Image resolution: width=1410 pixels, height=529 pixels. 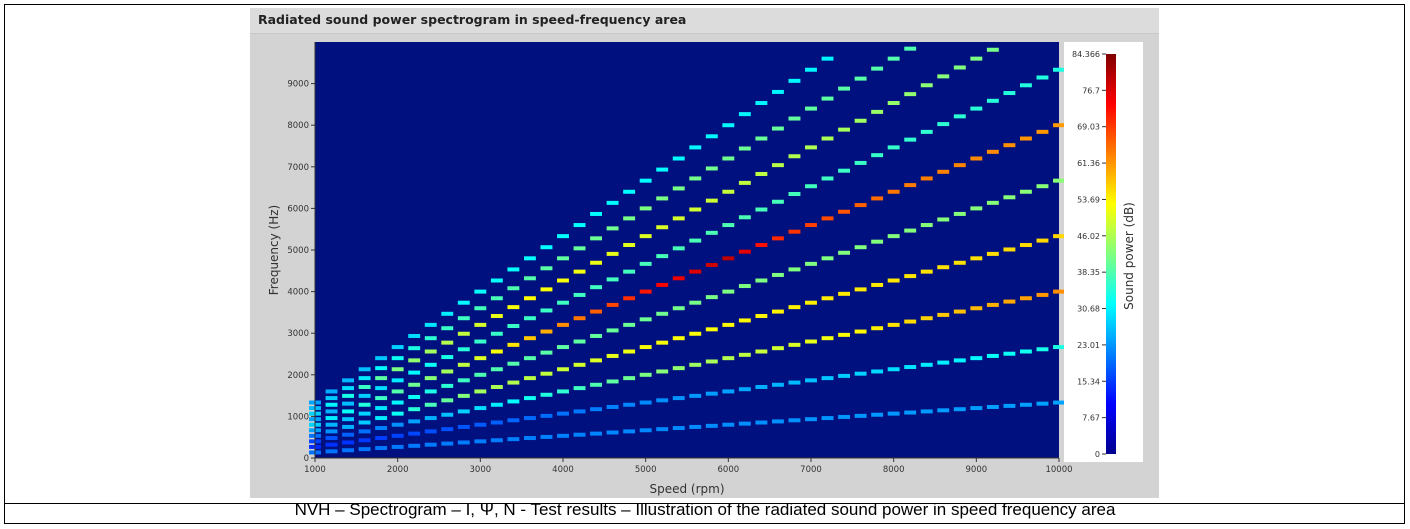 What do you see at coordinates (1088, 236) in the screenshot?
I see `colorbar-tick-label: 46.02` at bounding box center [1088, 236].